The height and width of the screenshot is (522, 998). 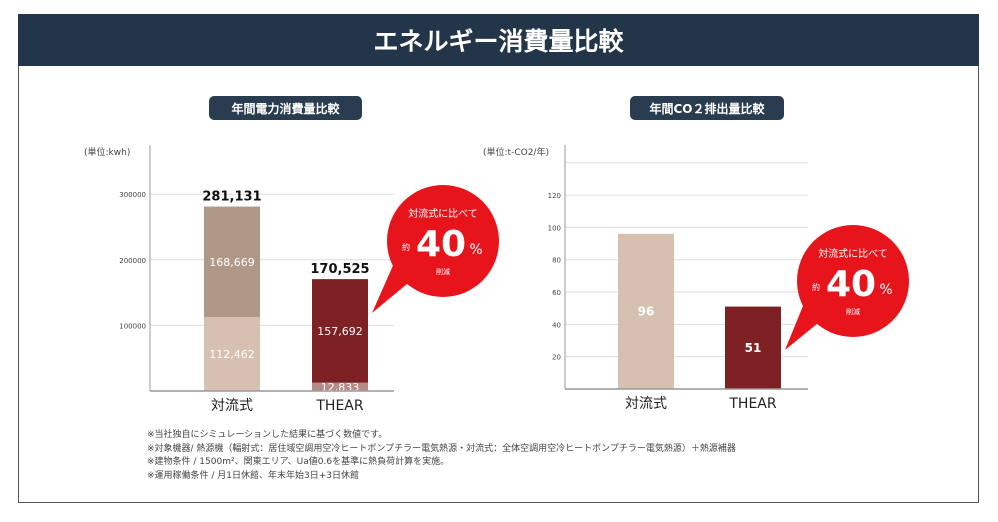 I want to click on unit-label: (単位:t-CO2/年), so click(x=516, y=152).